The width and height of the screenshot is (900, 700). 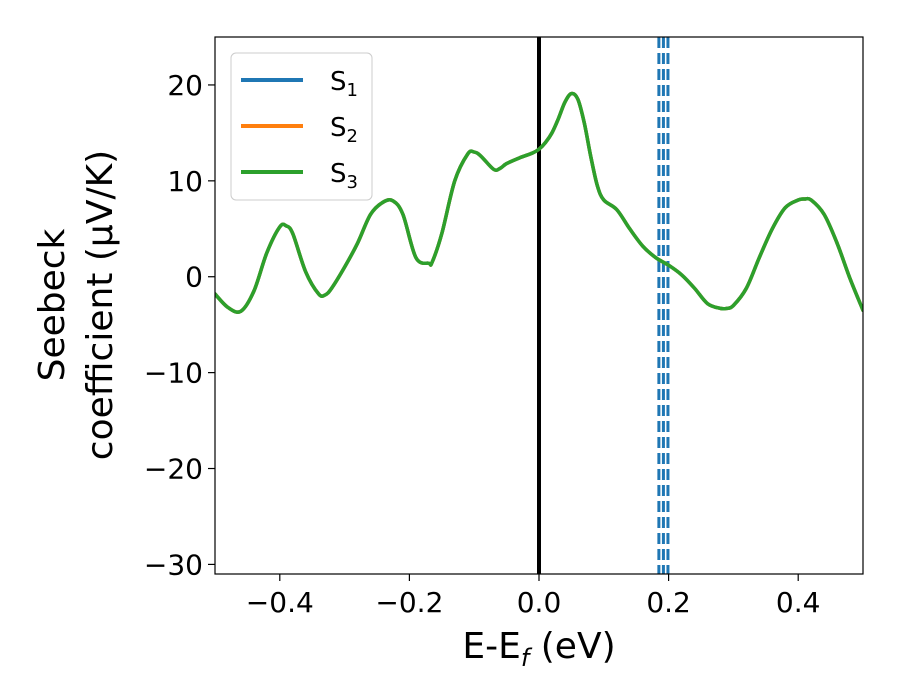 What do you see at coordinates (173, 373) in the screenshot?
I see `y-tick-label: −10` at bounding box center [173, 373].